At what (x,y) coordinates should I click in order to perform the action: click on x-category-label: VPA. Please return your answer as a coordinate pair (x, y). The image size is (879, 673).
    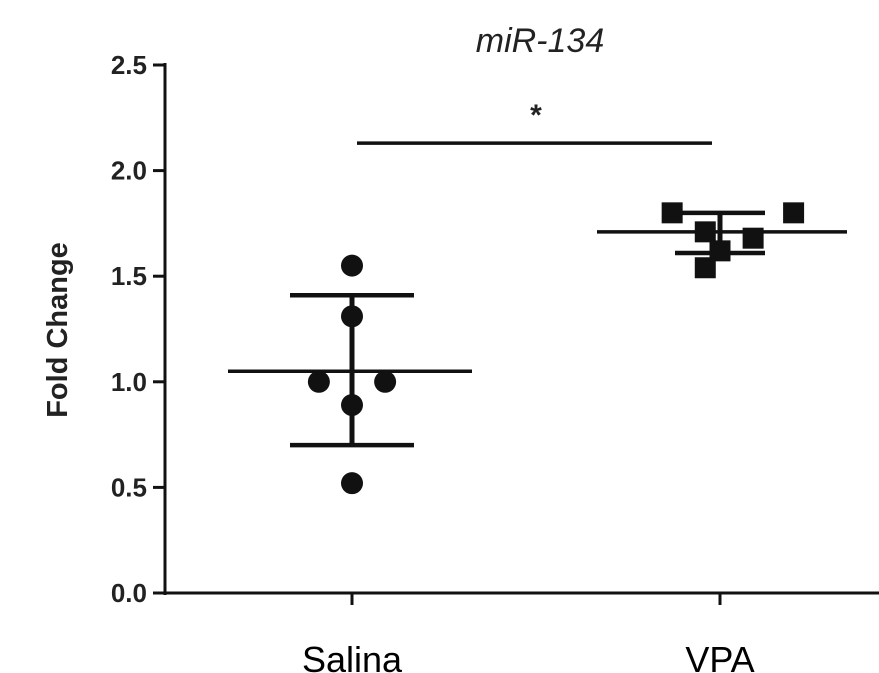
    Looking at the image, I should click on (719, 656).